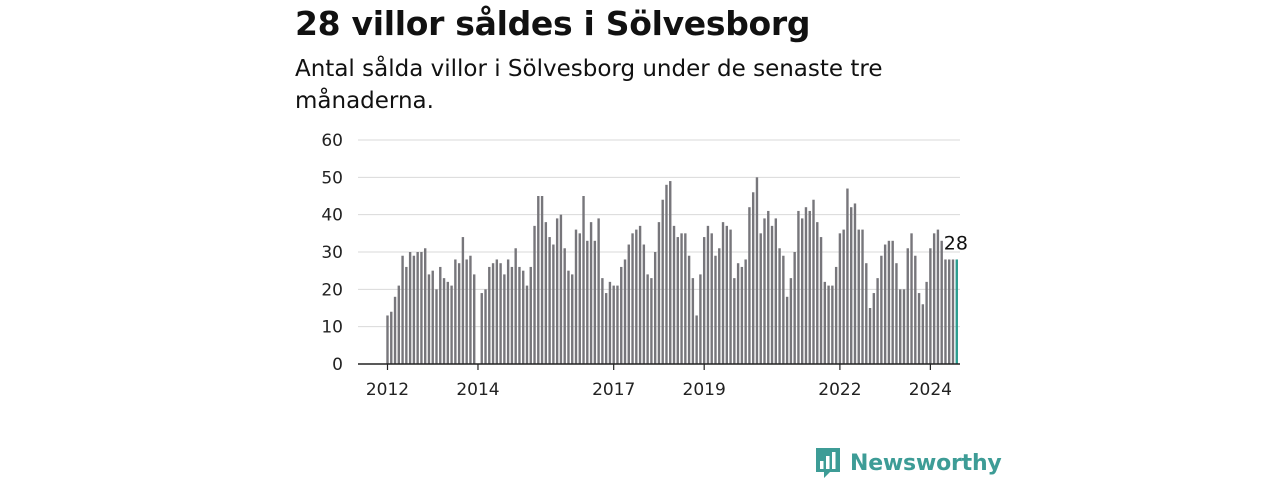  What do you see at coordinates (828, 463) in the screenshot?
I see `newsworthy-logo-icon` at bounding box center [828, 463].